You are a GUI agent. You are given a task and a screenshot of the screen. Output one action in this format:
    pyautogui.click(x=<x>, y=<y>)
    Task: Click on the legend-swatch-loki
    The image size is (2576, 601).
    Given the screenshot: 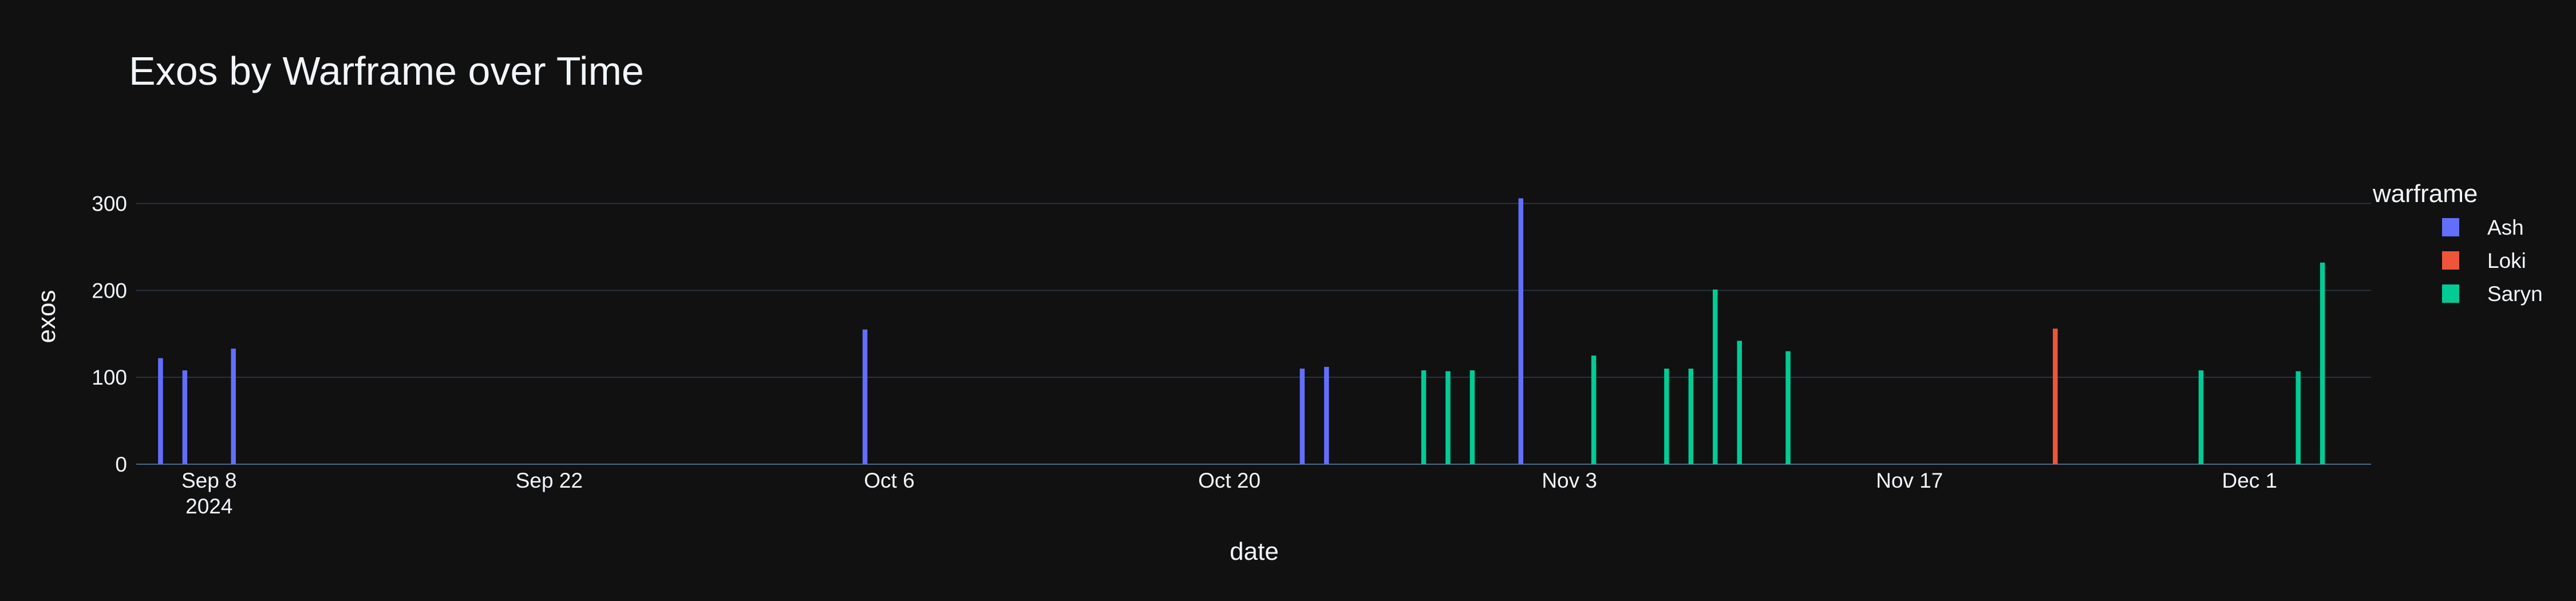 What is the action you would take?
    pyautogui.click(x=2450, y=260)
    